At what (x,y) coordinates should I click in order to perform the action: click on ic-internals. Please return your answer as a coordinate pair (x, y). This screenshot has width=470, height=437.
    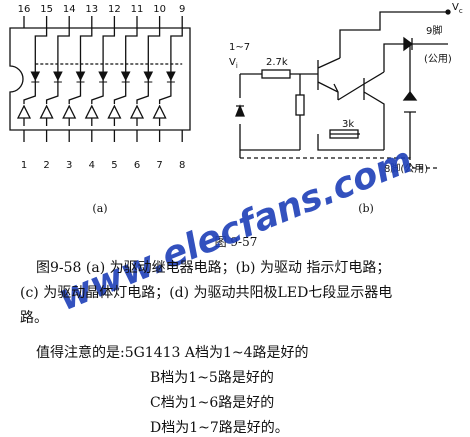
    Looking at the image, I should click on (99, 79).